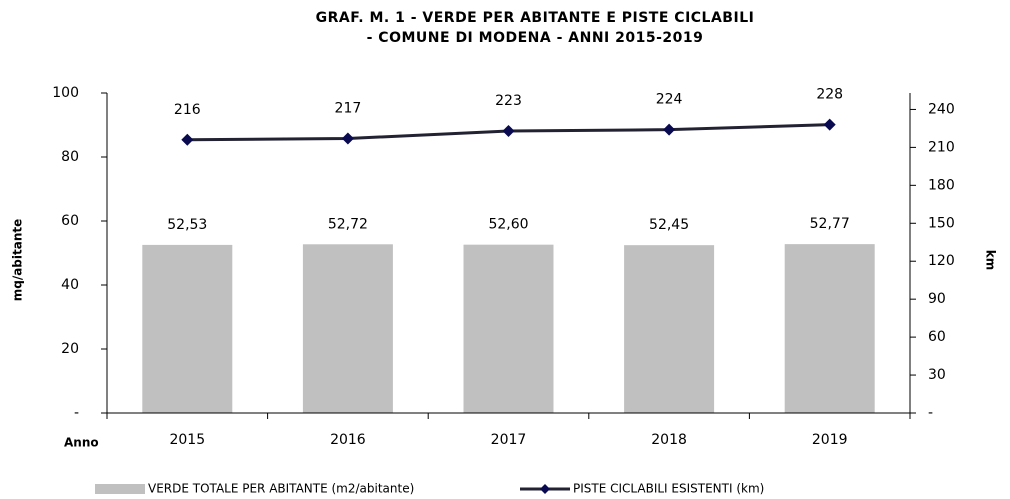 This screenshot has width=1010, height=499. Describe the element at coordinates (930, 413) in the screenshot. I see `y2-tick-label: -` at that location.